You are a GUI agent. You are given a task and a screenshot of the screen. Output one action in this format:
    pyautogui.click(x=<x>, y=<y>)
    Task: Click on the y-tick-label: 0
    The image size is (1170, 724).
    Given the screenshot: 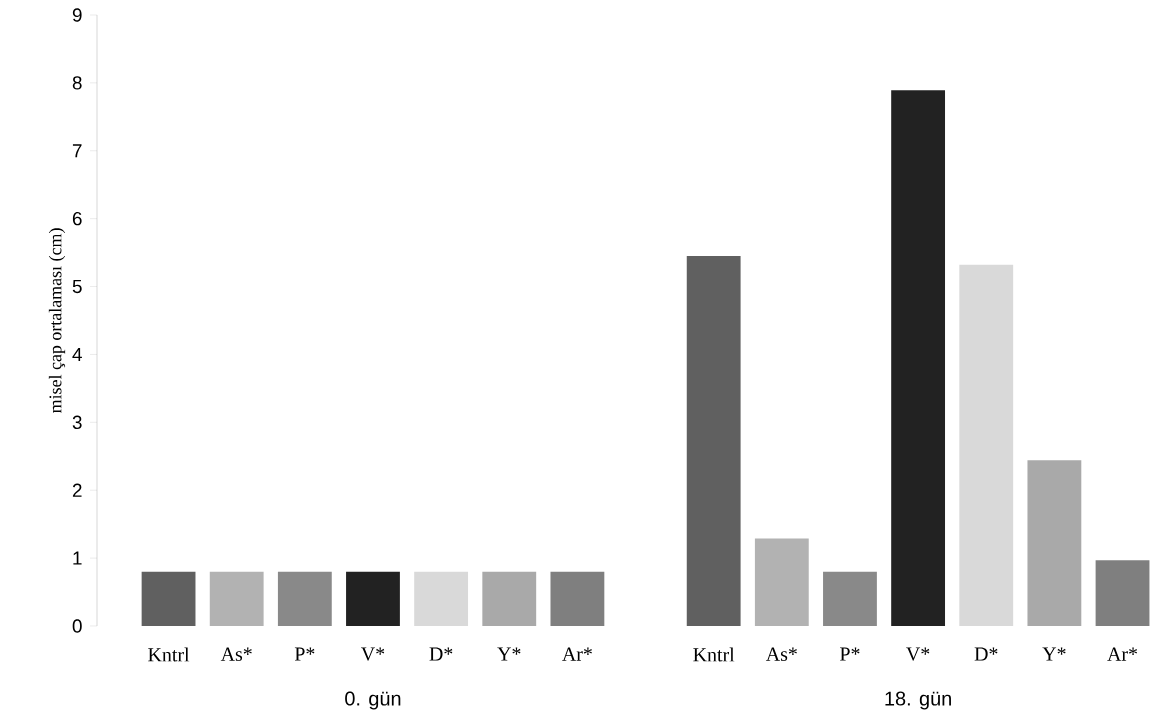 What is the action you would take?
    pyautogui.click(x=77, y=626)
    